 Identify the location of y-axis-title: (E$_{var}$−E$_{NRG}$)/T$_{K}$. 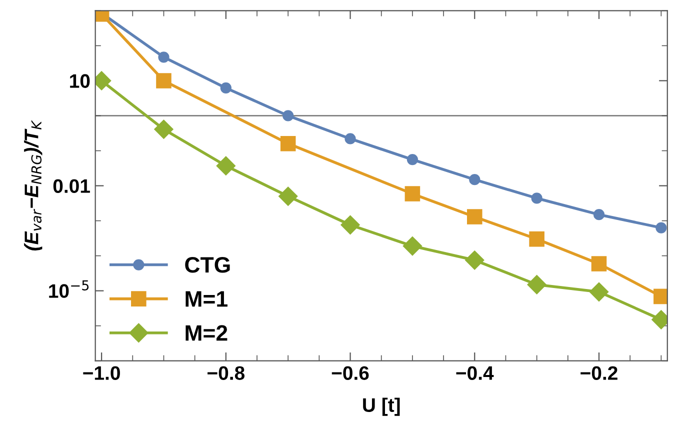
(33, 185).